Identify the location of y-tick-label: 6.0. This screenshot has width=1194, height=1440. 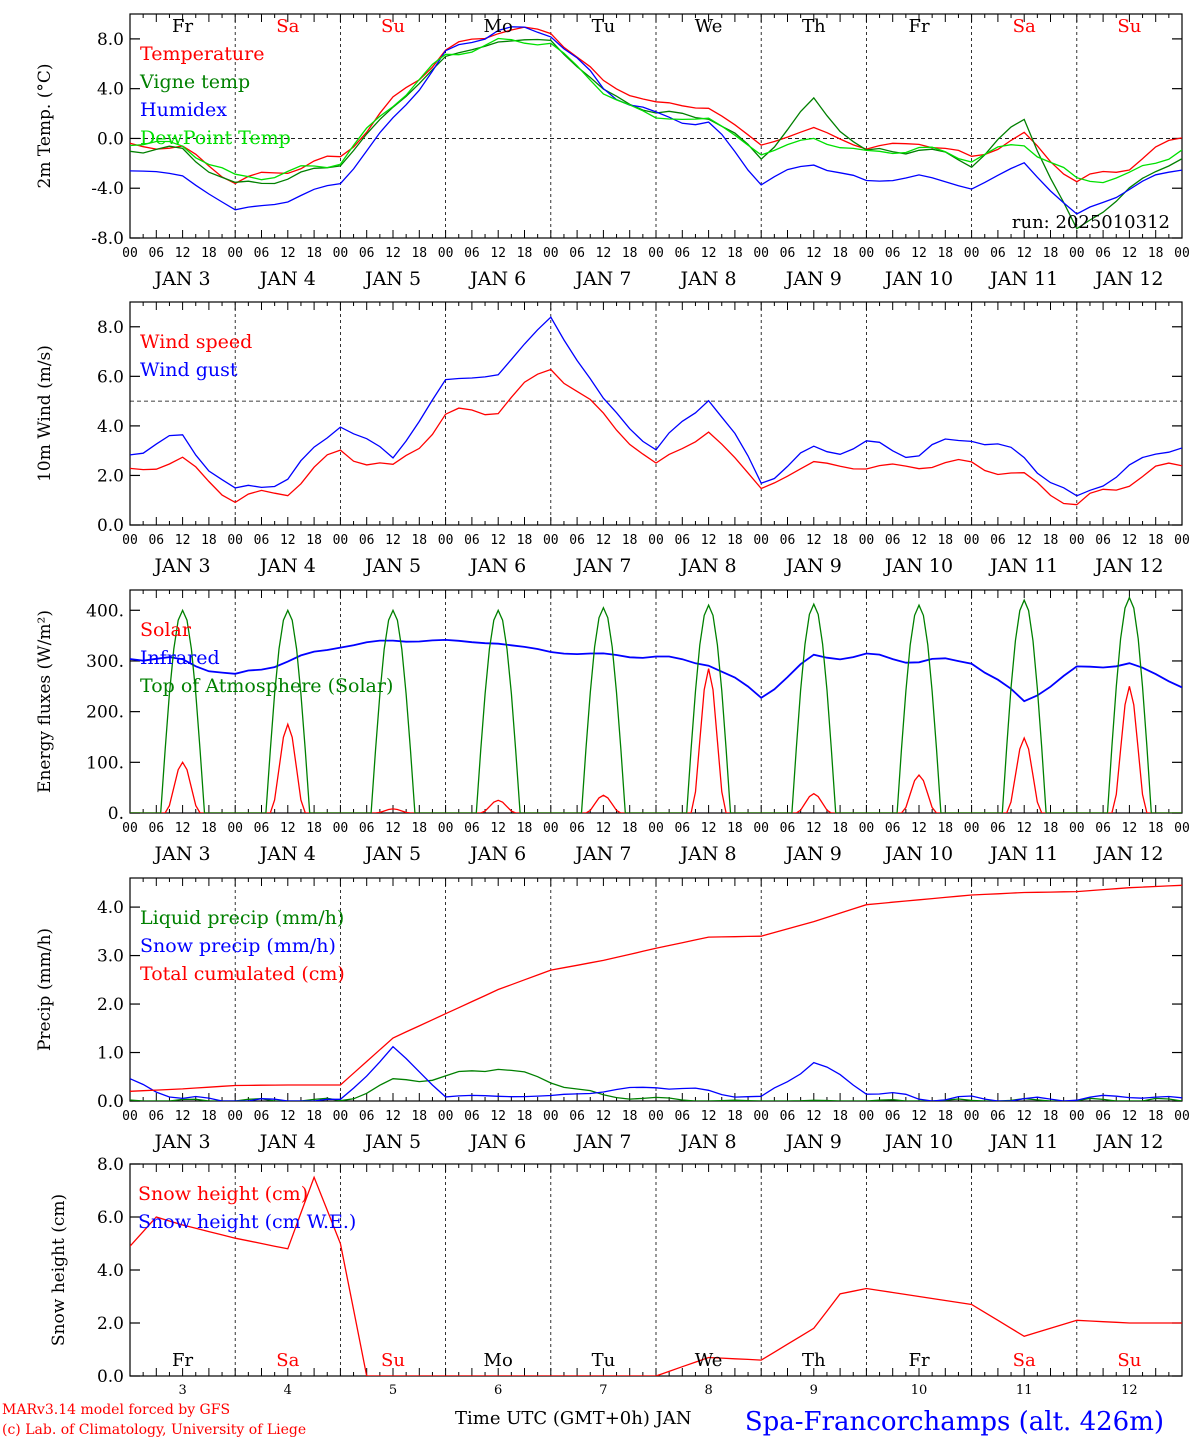
(110, 1218).